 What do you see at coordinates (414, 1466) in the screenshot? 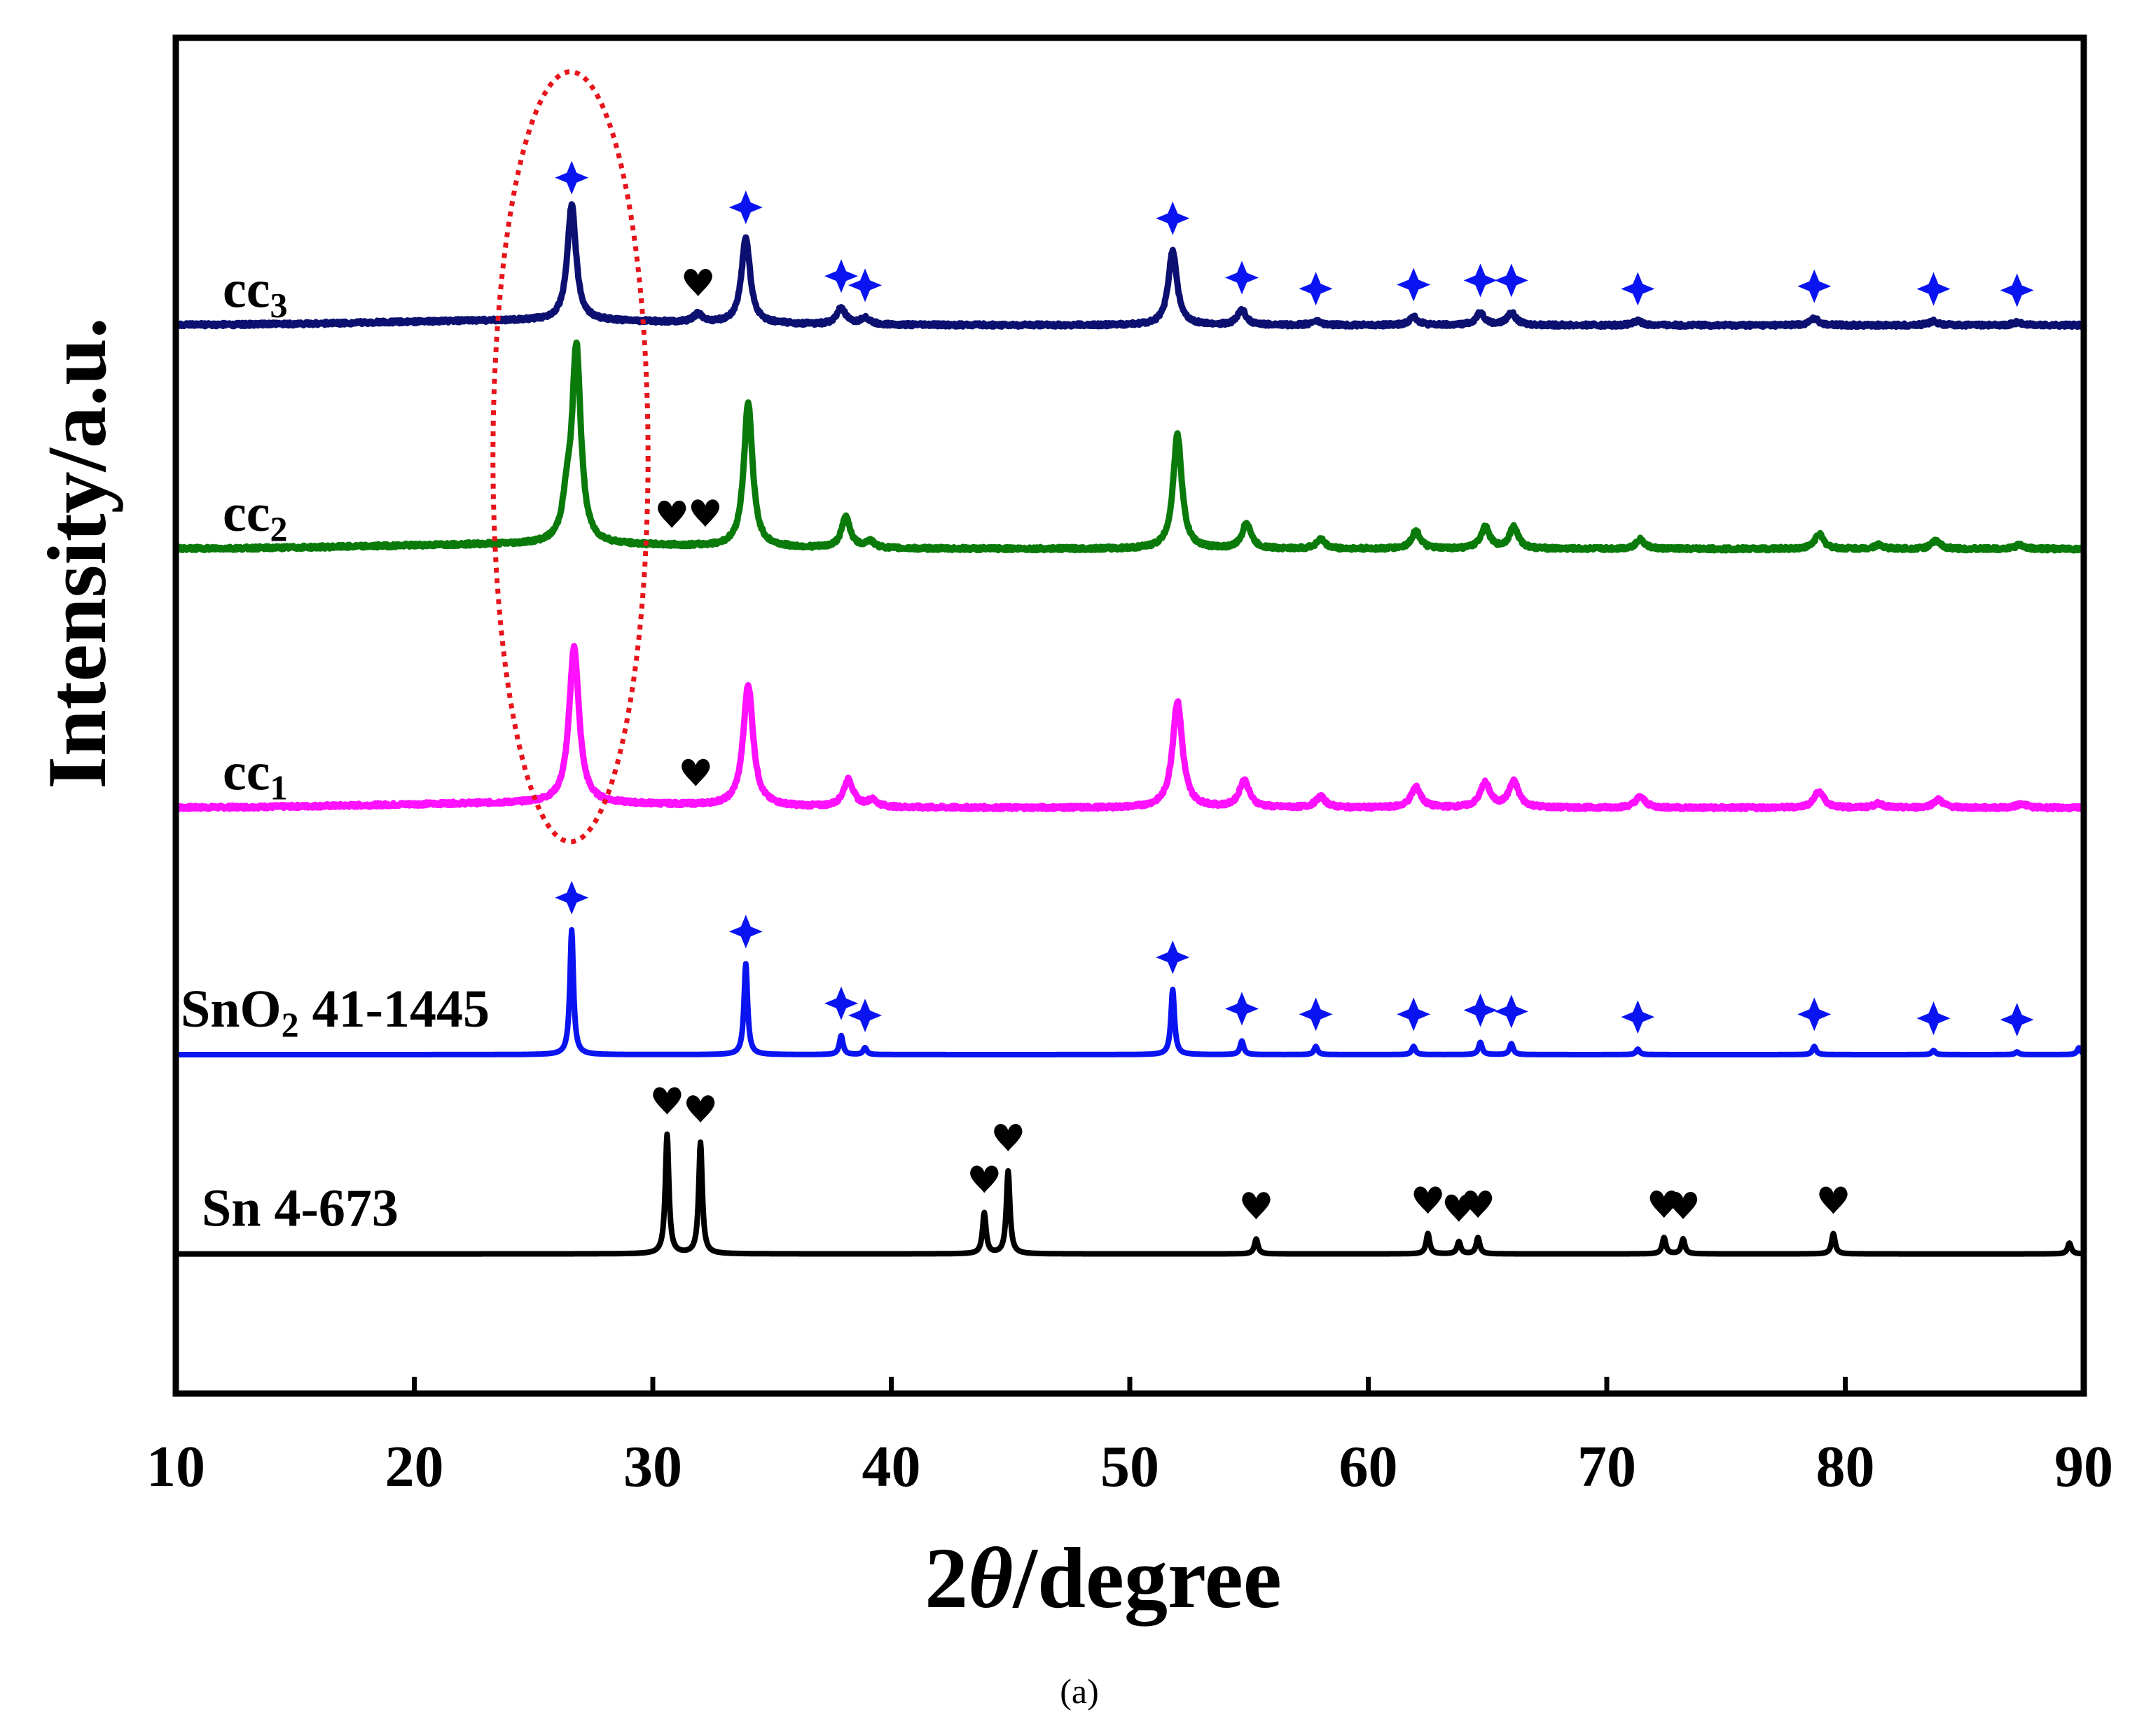
I see `x-tick-label: 20` at bounding box center [414, 1466].